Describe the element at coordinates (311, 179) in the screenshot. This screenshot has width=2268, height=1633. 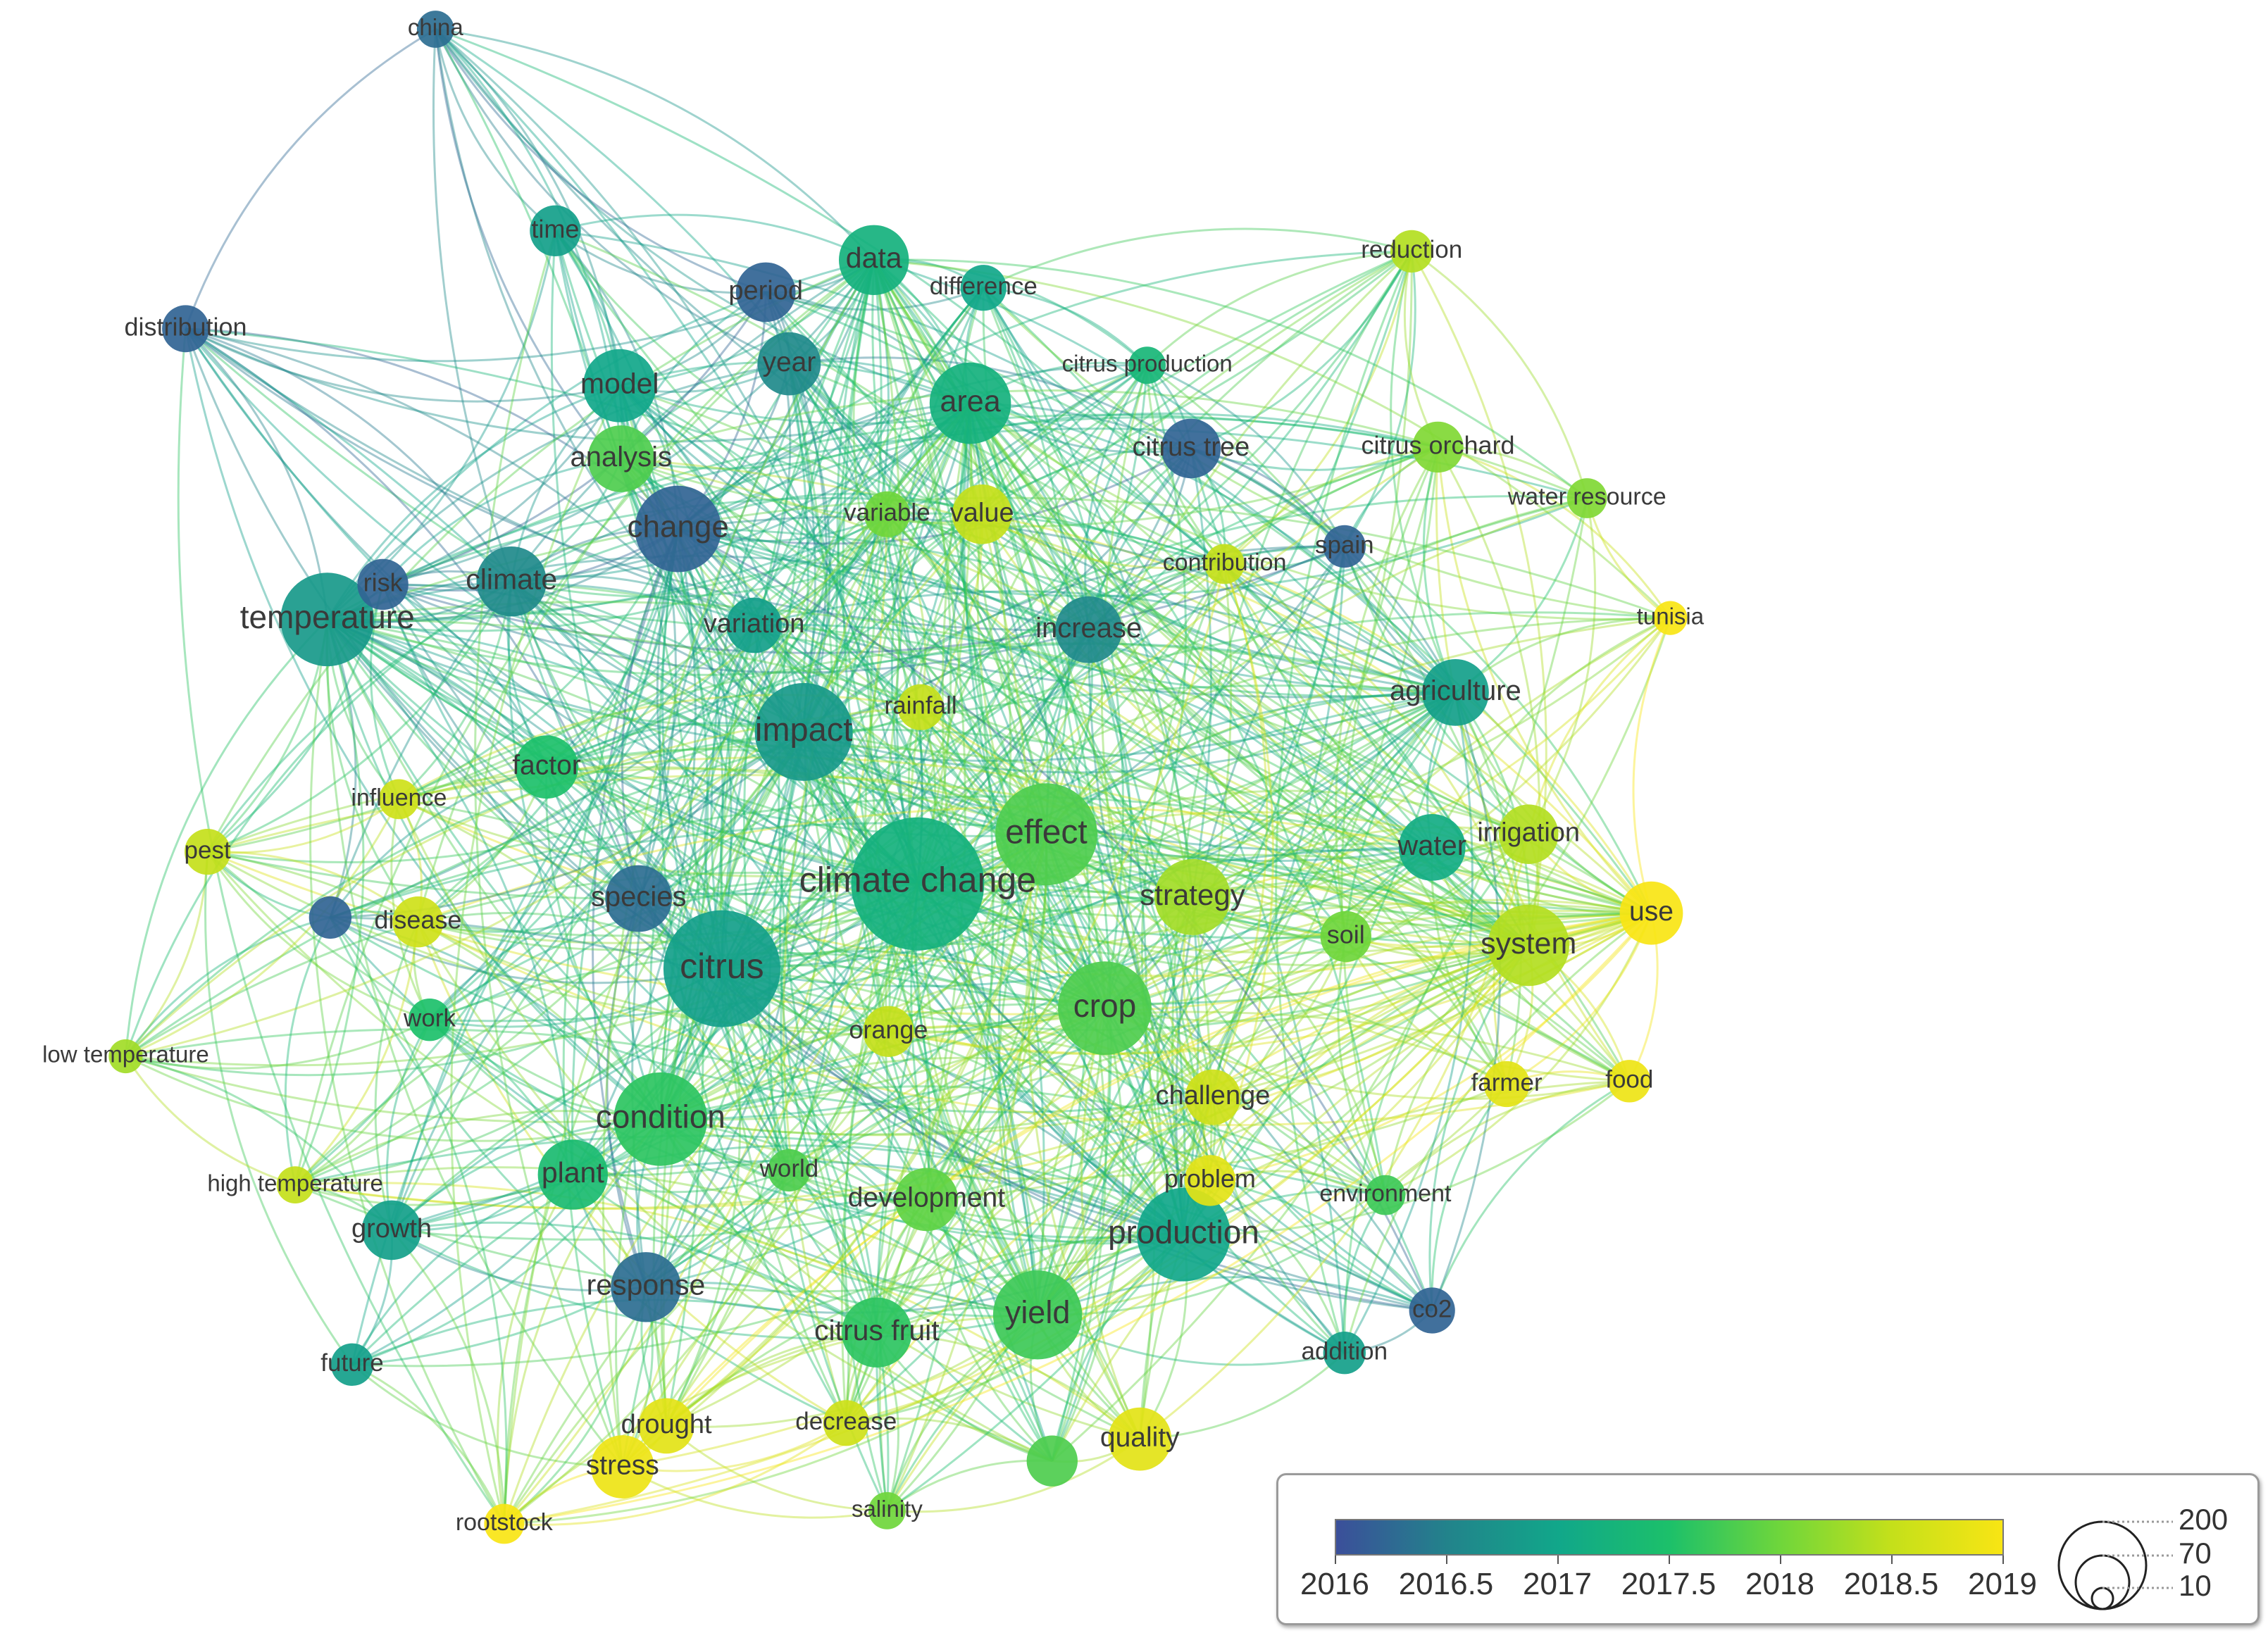
I see `edge-china-distribution` at that location.